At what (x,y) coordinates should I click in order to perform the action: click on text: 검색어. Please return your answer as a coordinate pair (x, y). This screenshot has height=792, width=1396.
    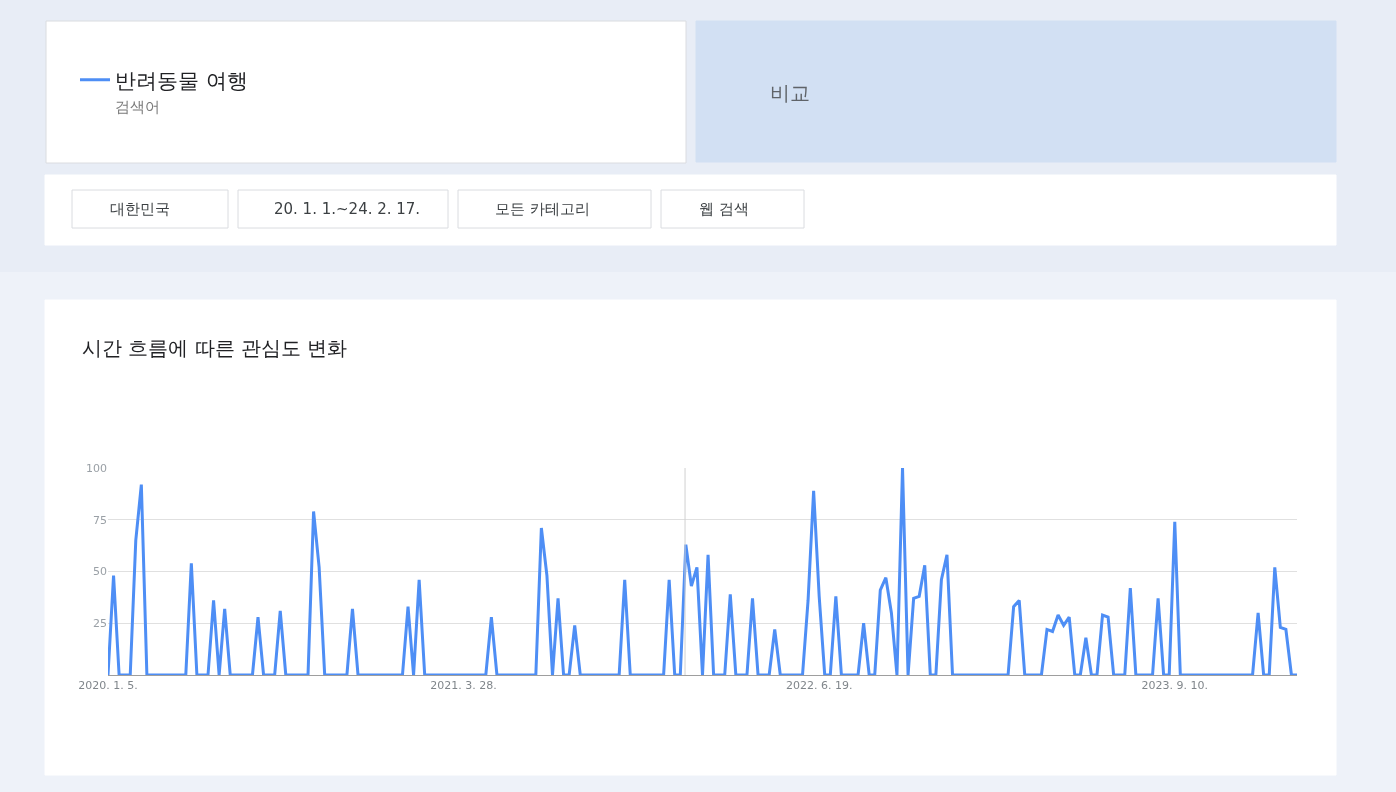
    Looking at the image, I should click on (137, 107).